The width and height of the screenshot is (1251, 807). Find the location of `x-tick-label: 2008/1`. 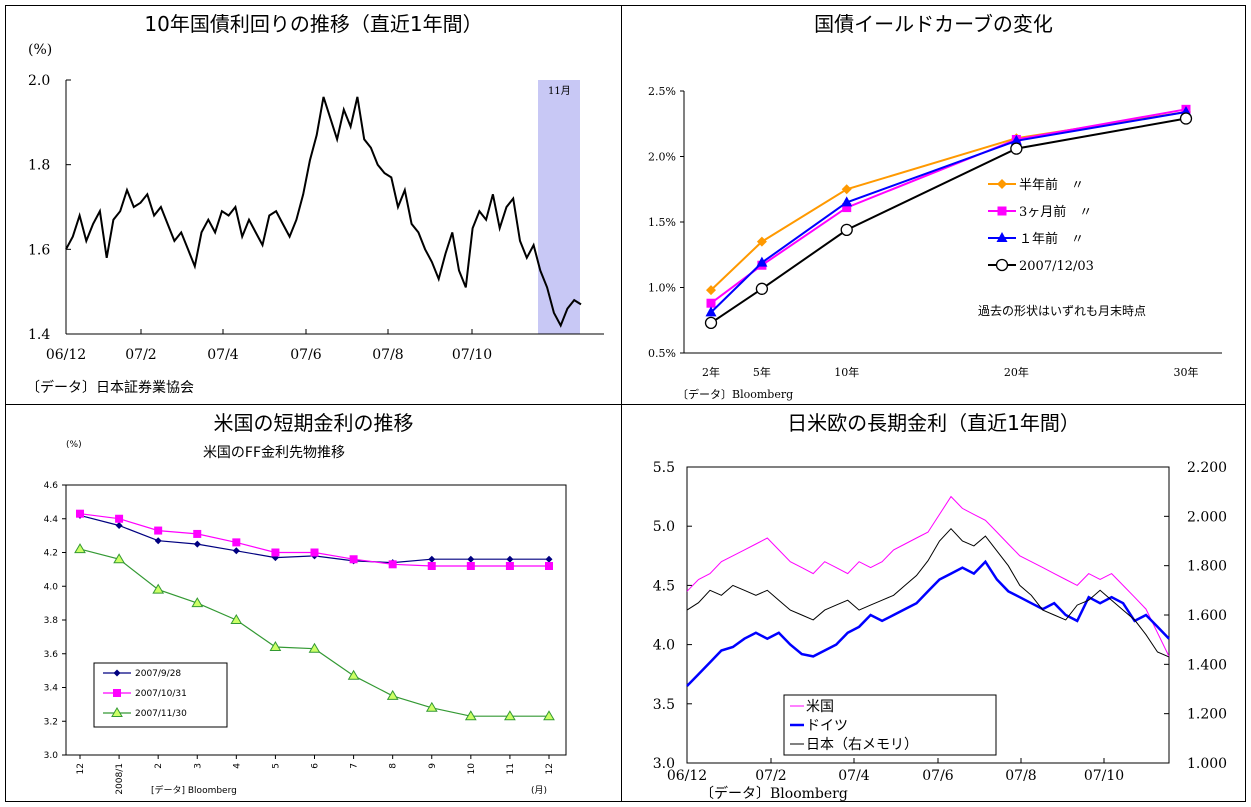

x-tick-label: 2008/1 is located at coordinates (120, 779).